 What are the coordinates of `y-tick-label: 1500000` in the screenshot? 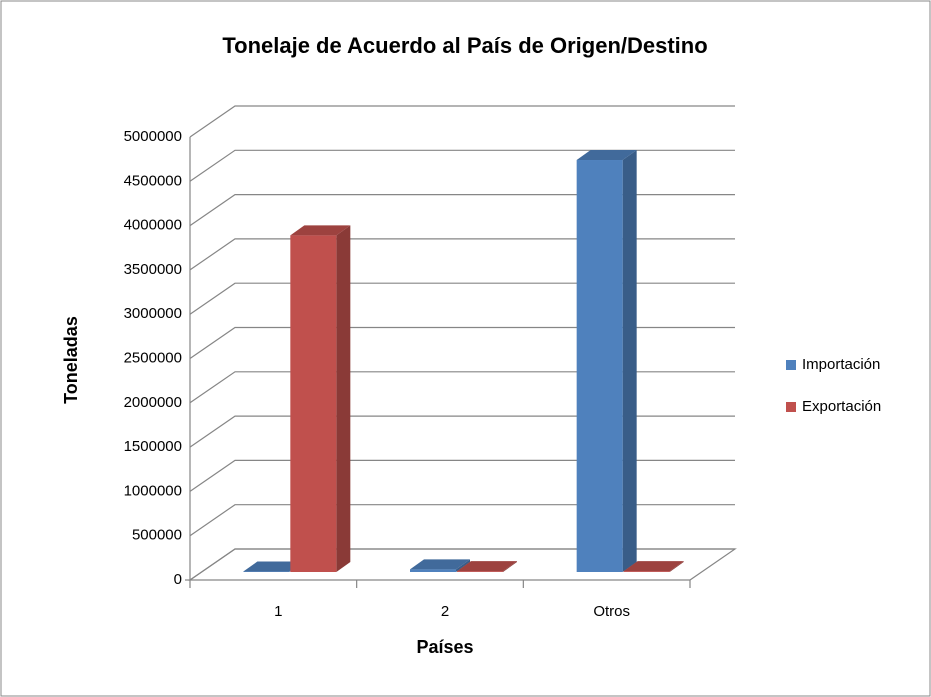 It's located at (153, 446).